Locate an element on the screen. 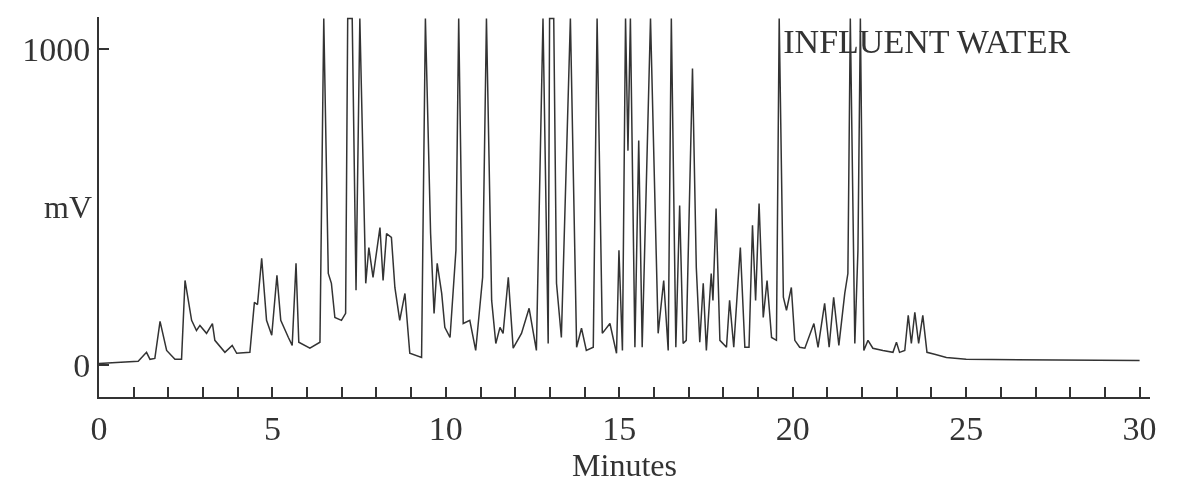 This screenshot has height=485, width=1189. x-tick-label: 20 is located at coordinates (792, 428).